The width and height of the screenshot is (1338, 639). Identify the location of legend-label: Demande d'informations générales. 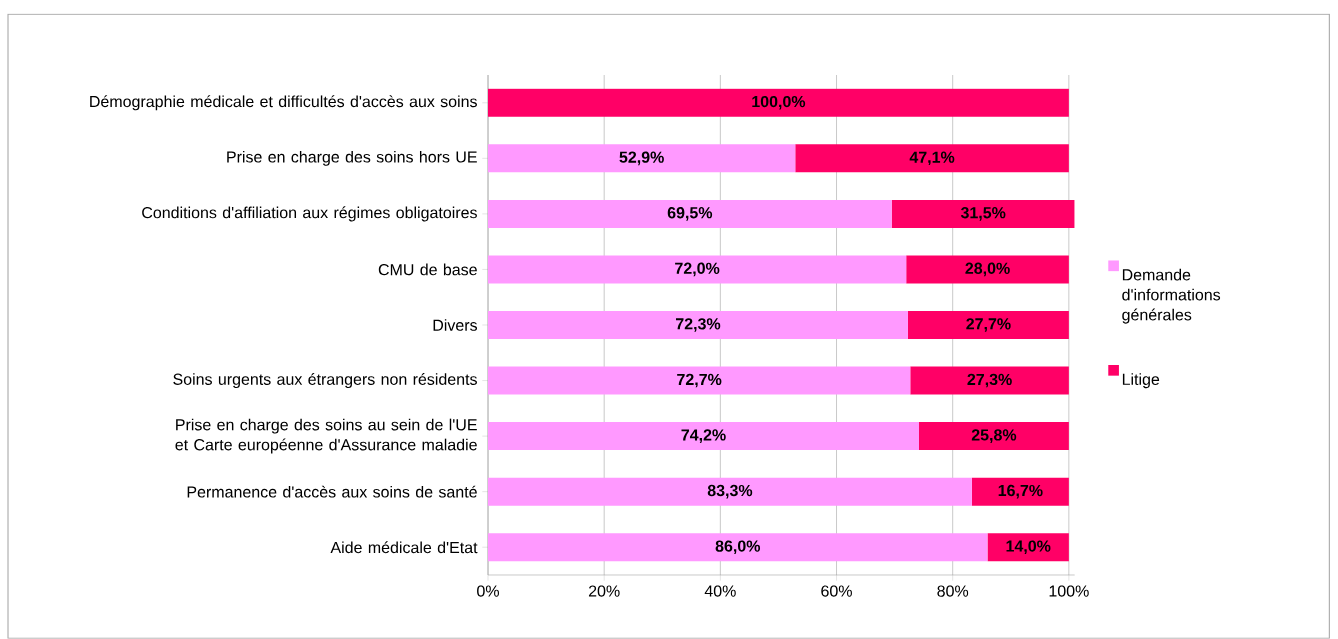
(1171, 296).